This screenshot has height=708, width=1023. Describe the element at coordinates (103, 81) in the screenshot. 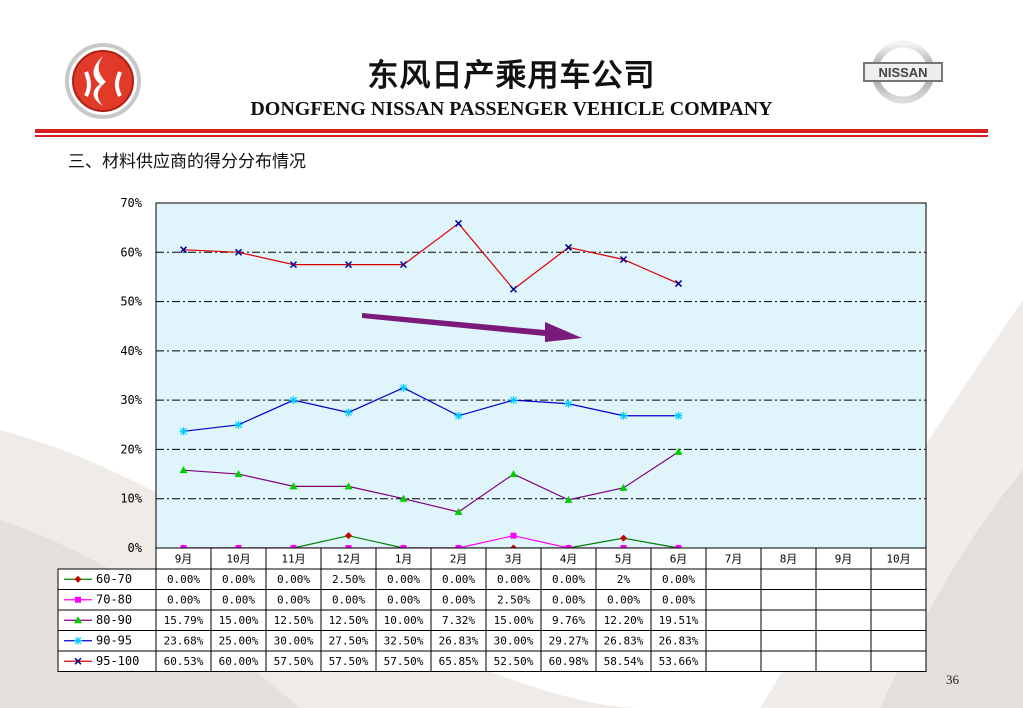

I see `dongfeng-logo-icon` at that location.